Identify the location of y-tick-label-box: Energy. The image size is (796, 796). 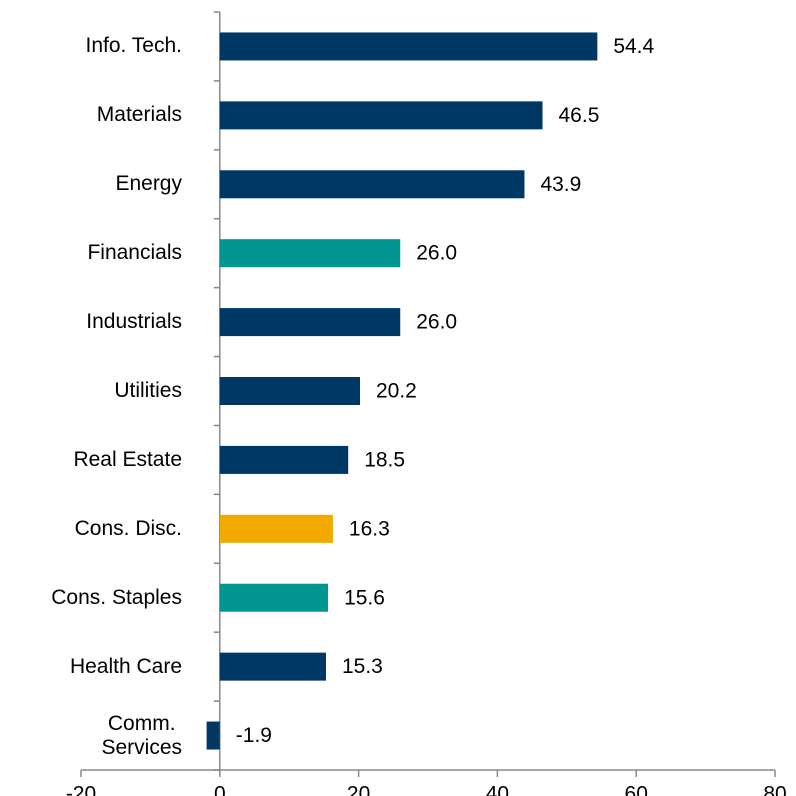
(91, 184).